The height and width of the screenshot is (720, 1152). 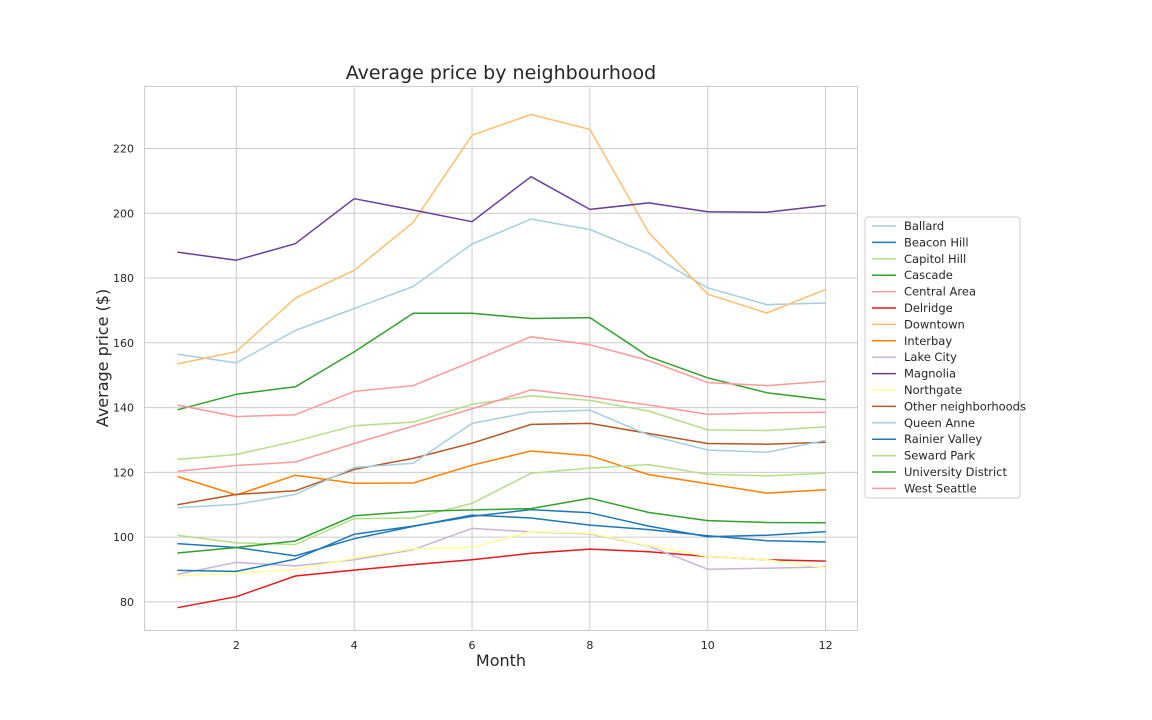 I want to click on series-line-northgate, so click(x=501, y=553).